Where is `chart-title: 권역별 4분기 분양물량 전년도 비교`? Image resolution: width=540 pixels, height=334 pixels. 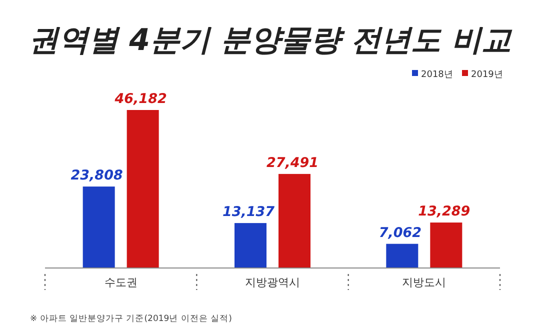 chart-title: 권역별 4분기 분양물량 전년도 비교 is located at coordinates (270, 40).